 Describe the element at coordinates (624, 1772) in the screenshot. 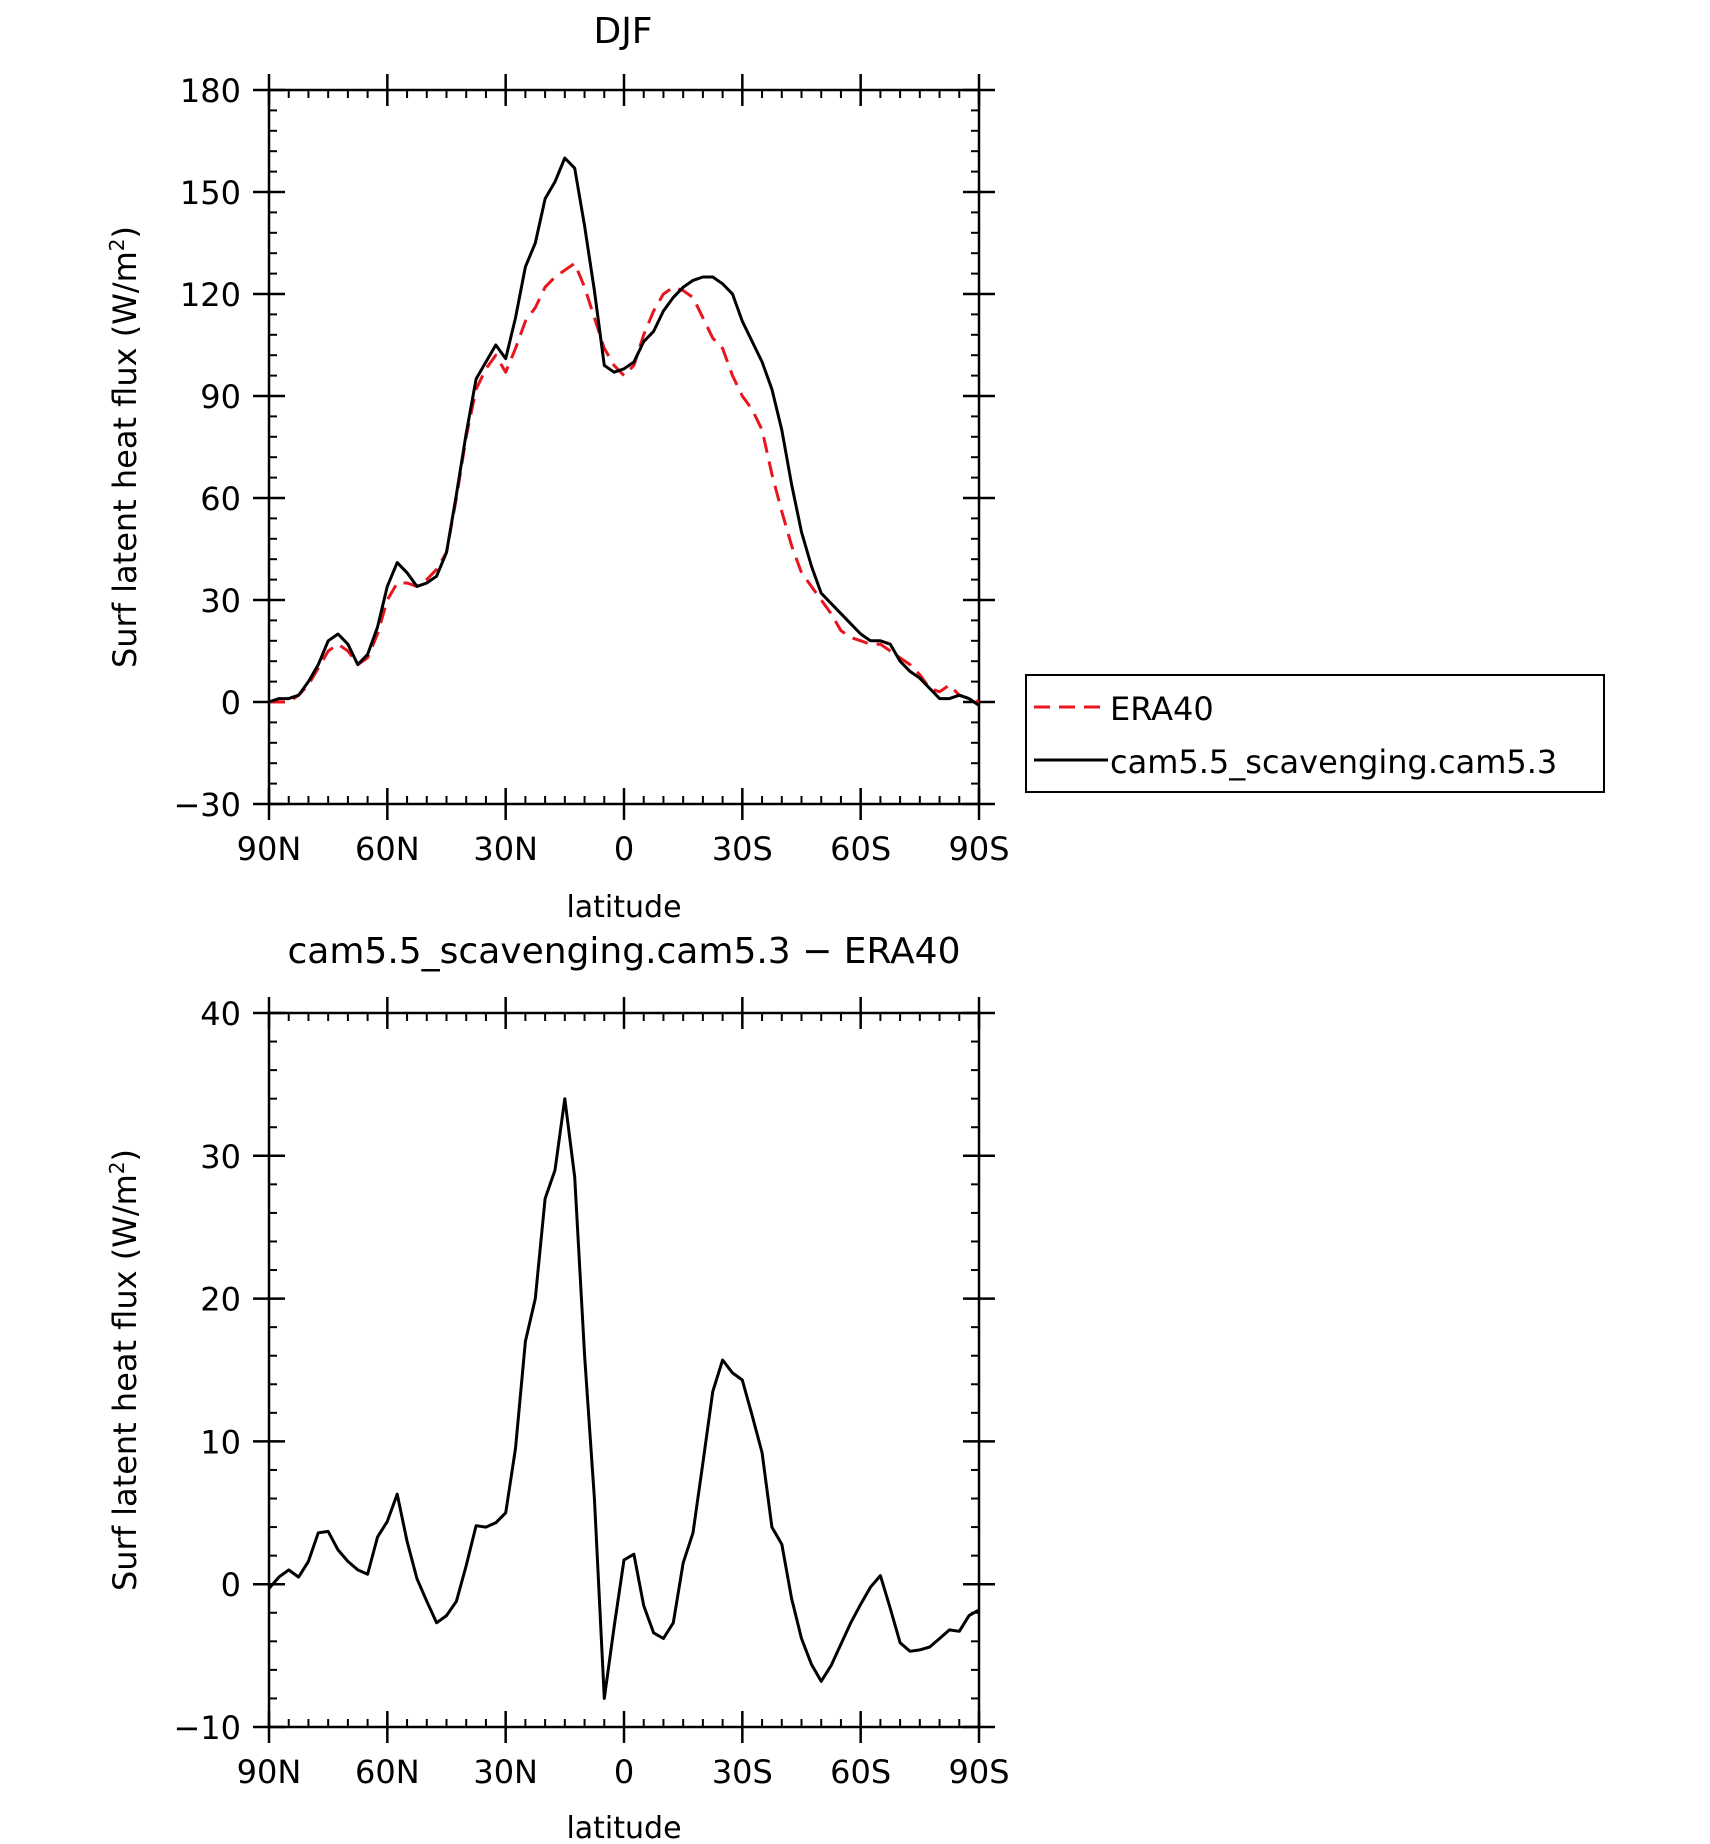

I see `bottom-x-tick-label: 0` at that location.